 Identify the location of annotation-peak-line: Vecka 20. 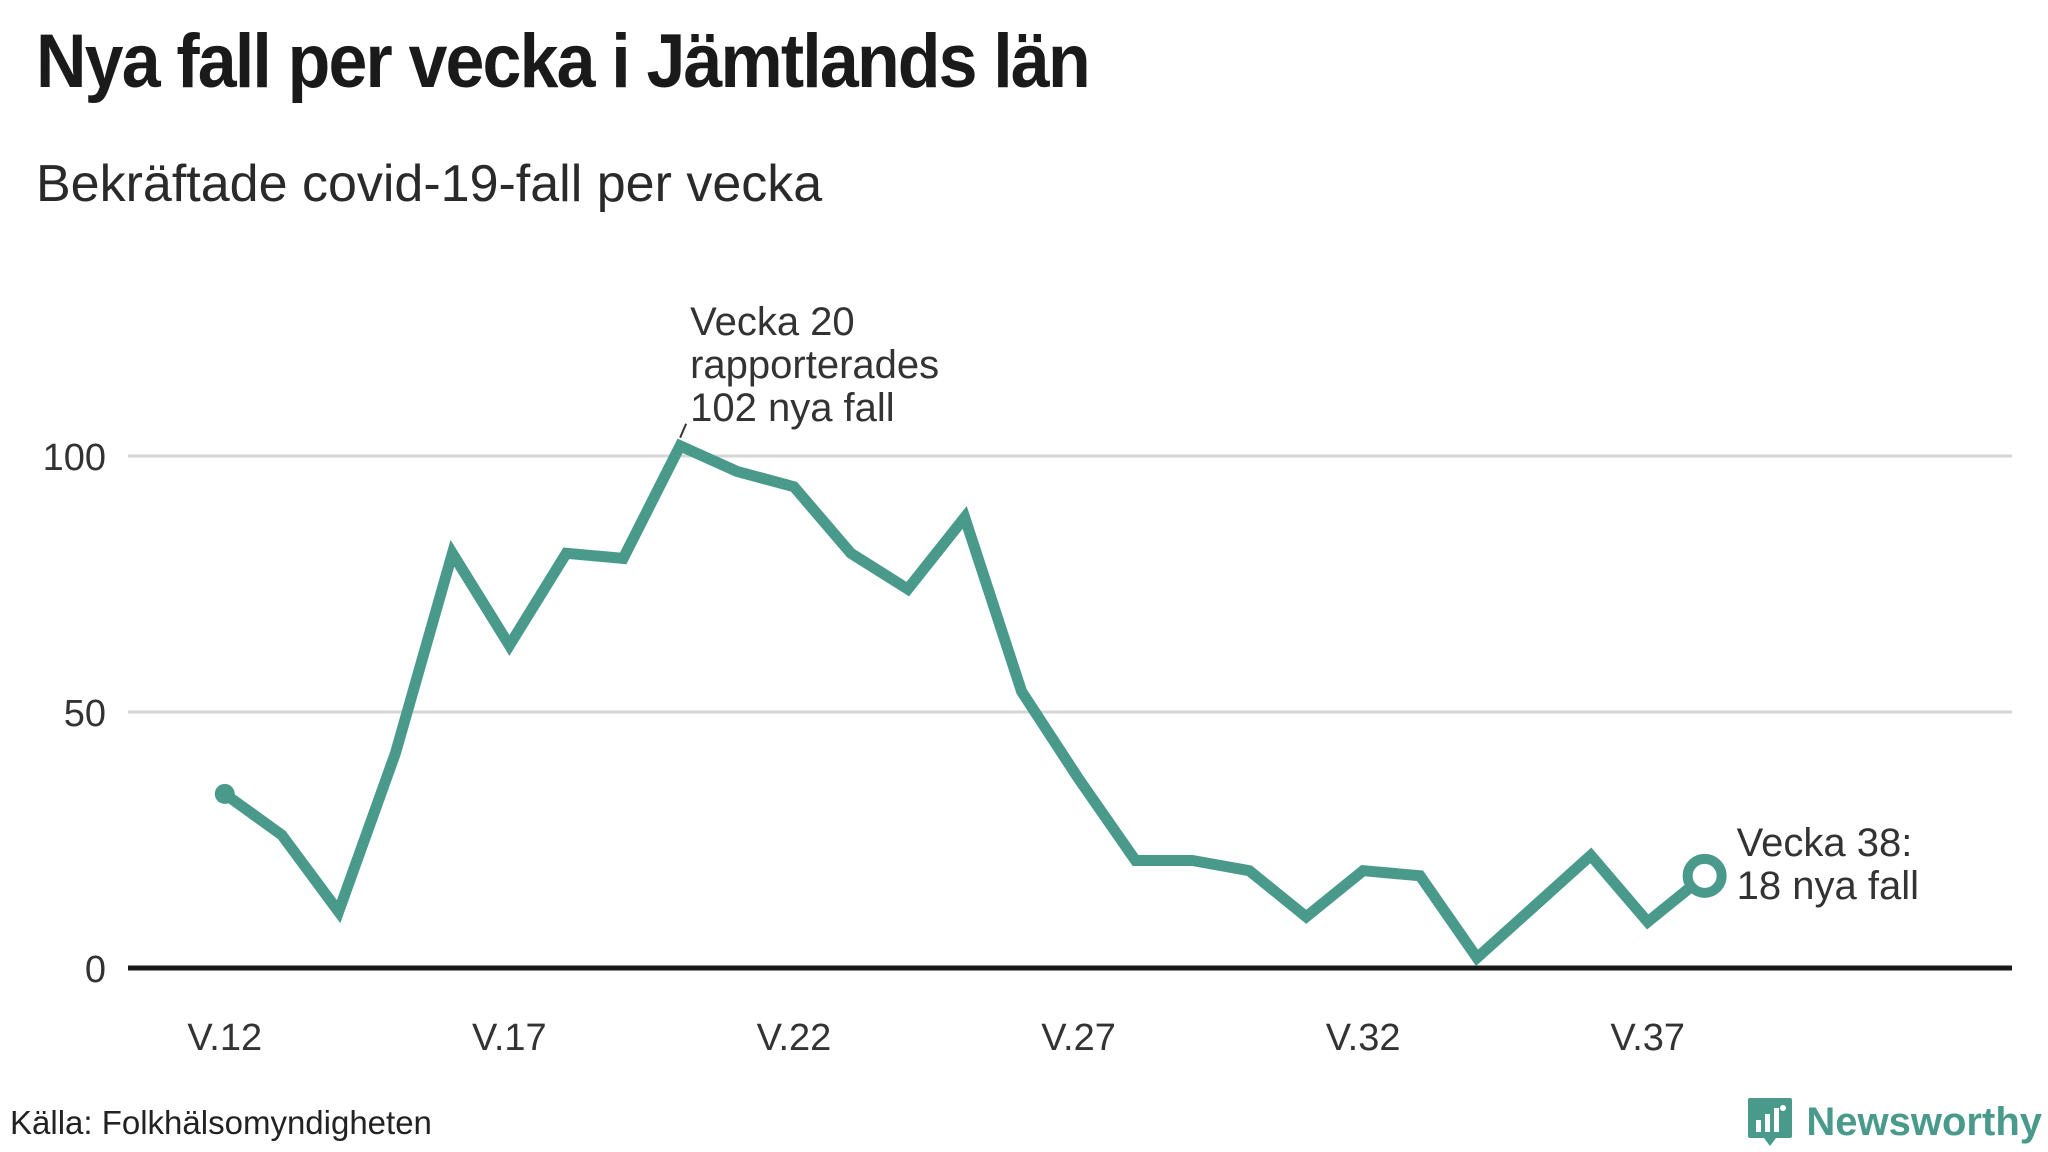
(772, 322).